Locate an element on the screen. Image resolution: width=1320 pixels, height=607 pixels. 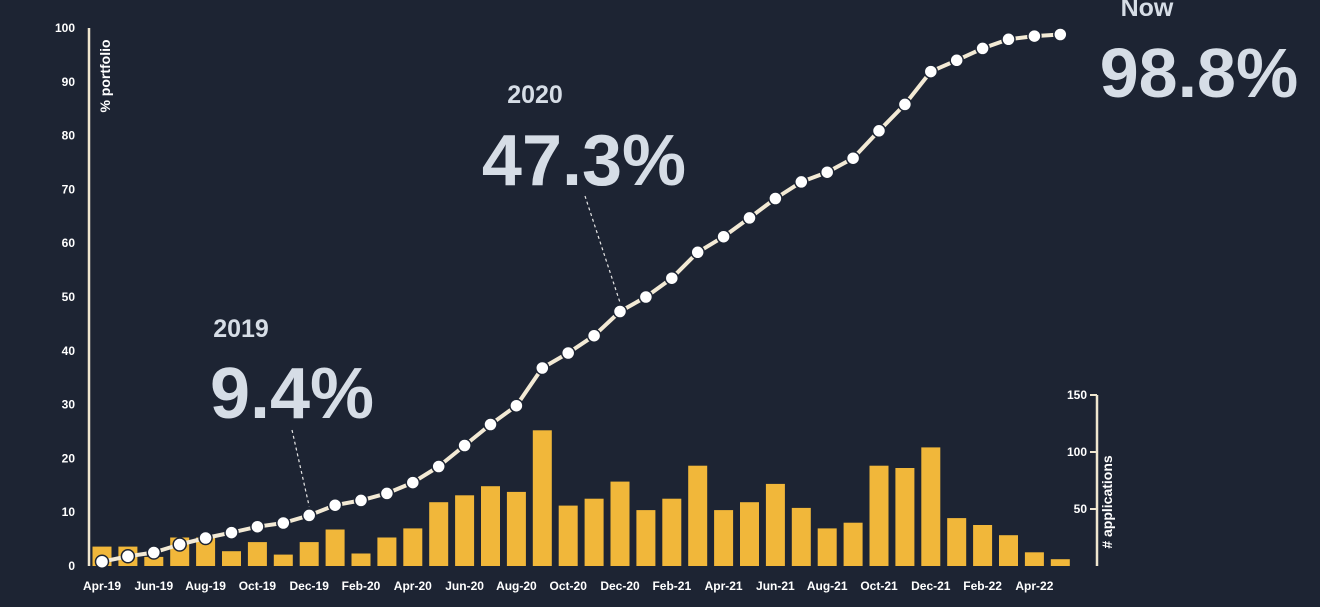
left-tick-100: 100 is located at coordinates (65, 28).